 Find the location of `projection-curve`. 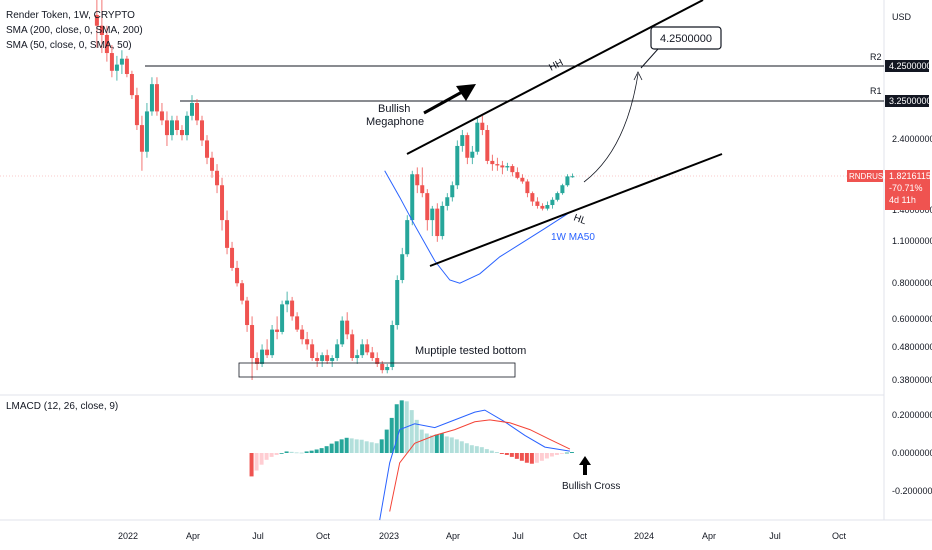

projection-curve is located at coordinates (611, 128).